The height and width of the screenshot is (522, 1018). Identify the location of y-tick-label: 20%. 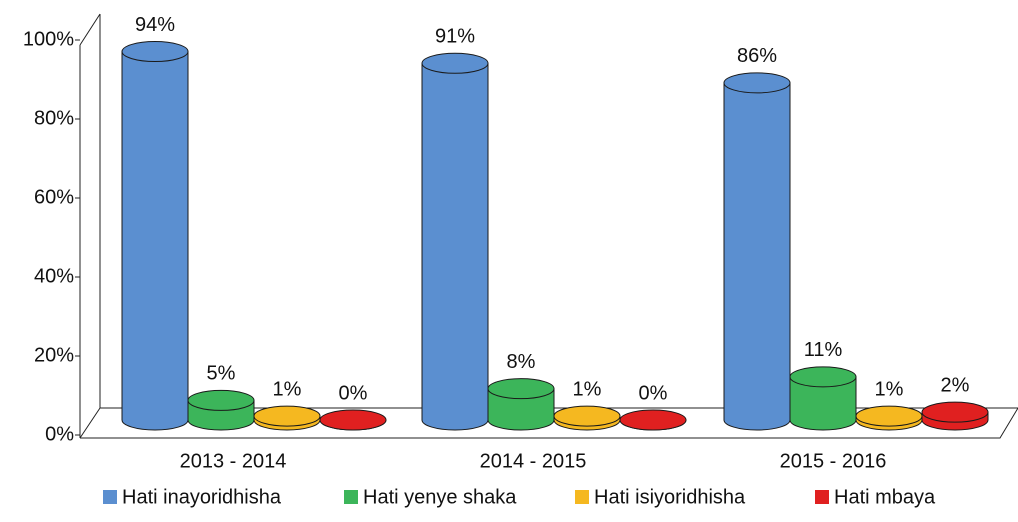
(54, 355).